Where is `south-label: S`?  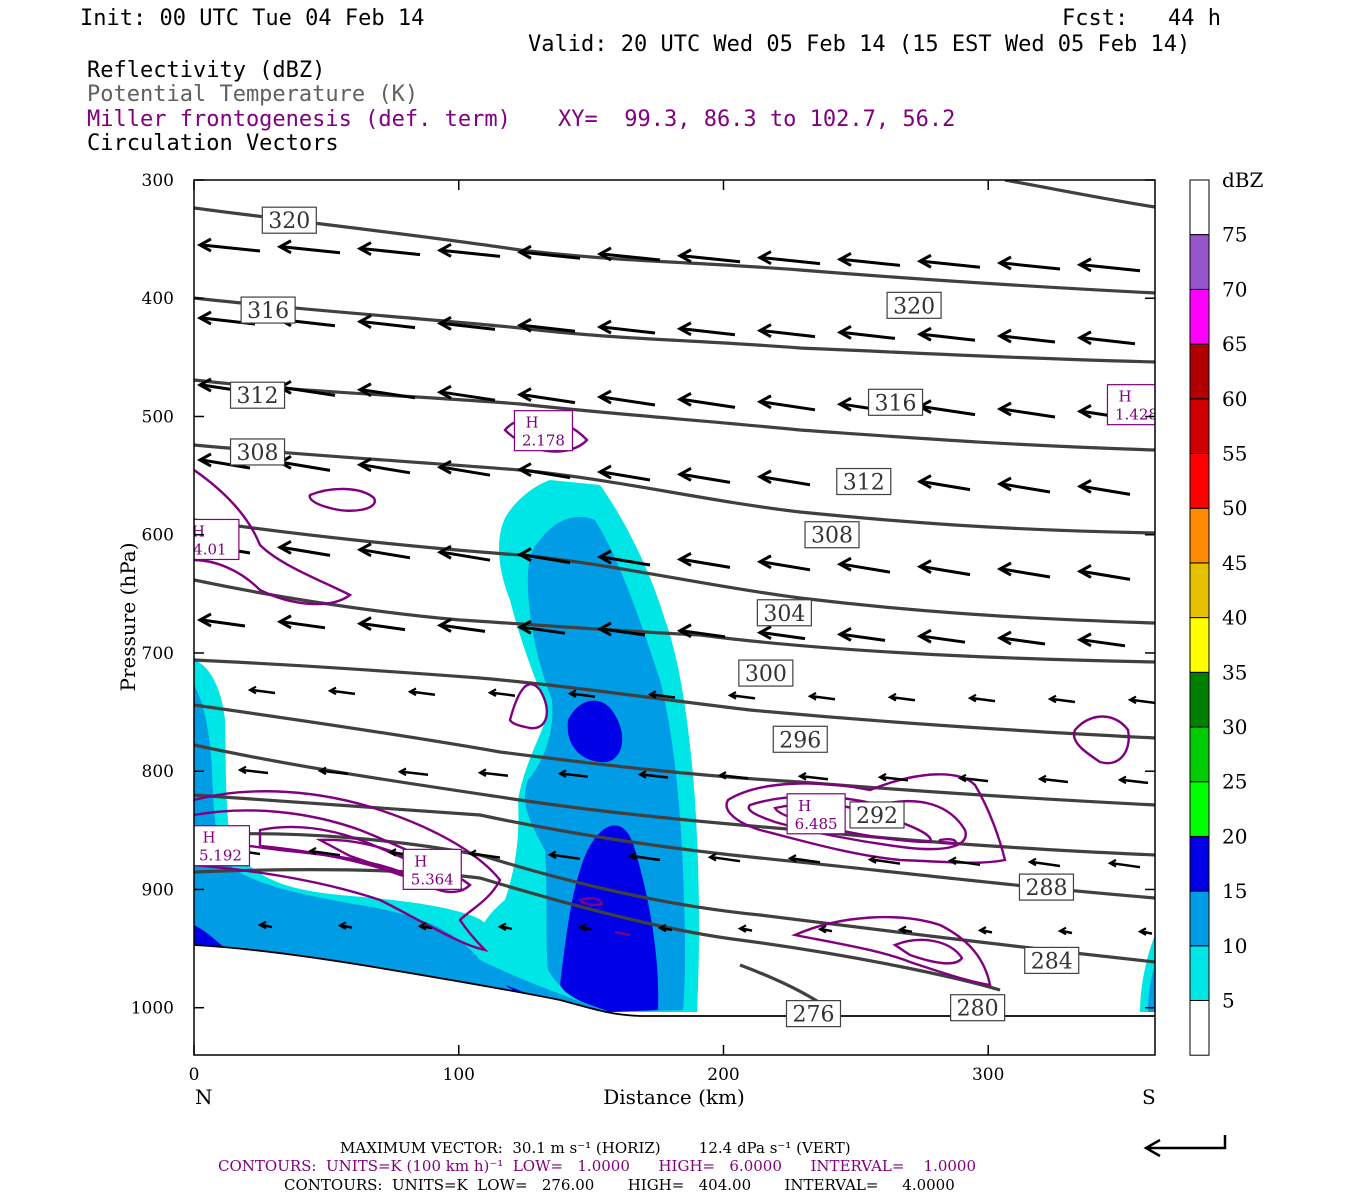 south-label: S is located at coordinates (1149, 1097).